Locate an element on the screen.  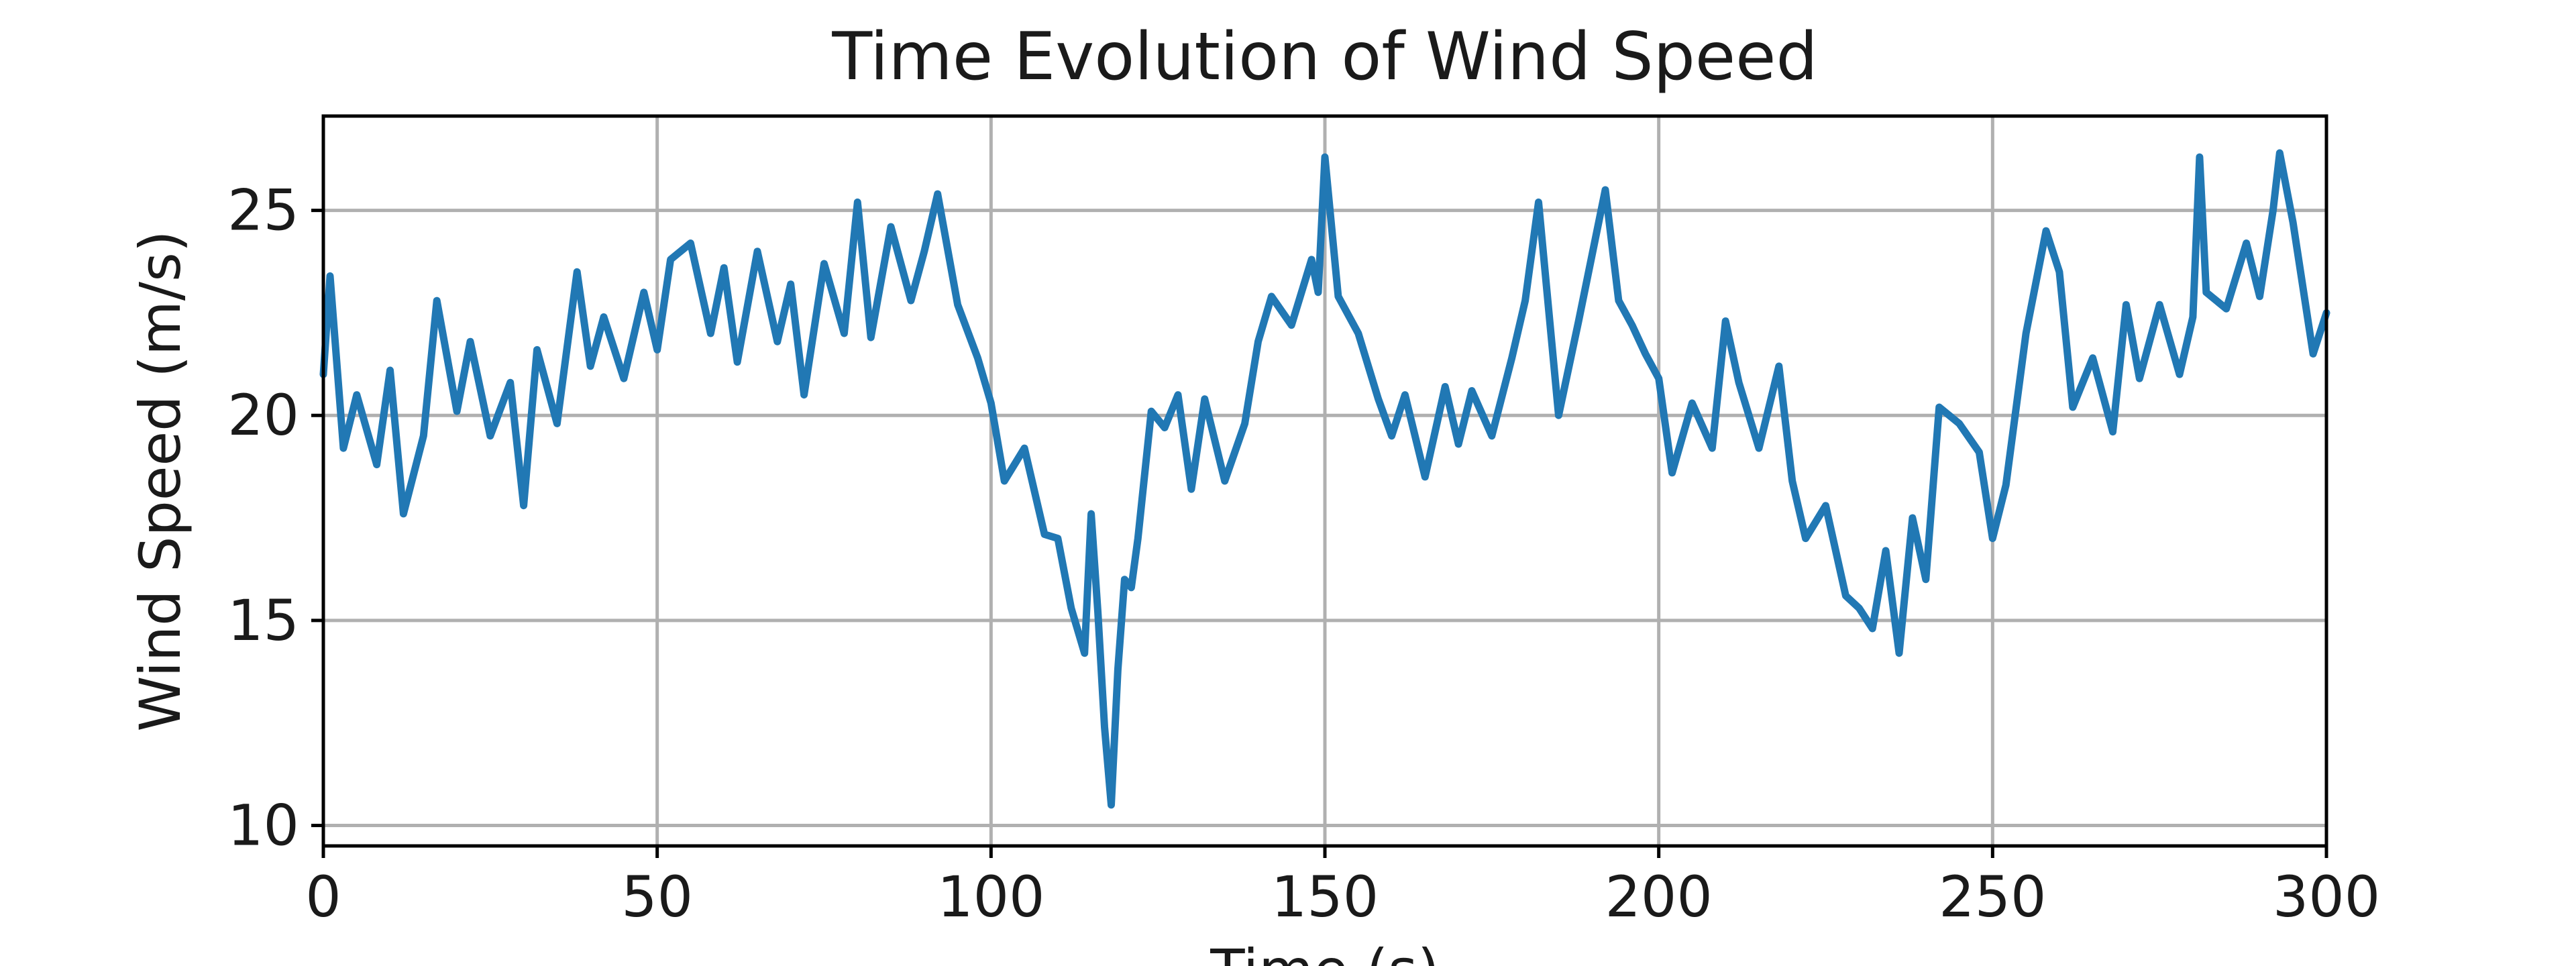
x-tick-label: 250 is located at coordinates (1992, 897).